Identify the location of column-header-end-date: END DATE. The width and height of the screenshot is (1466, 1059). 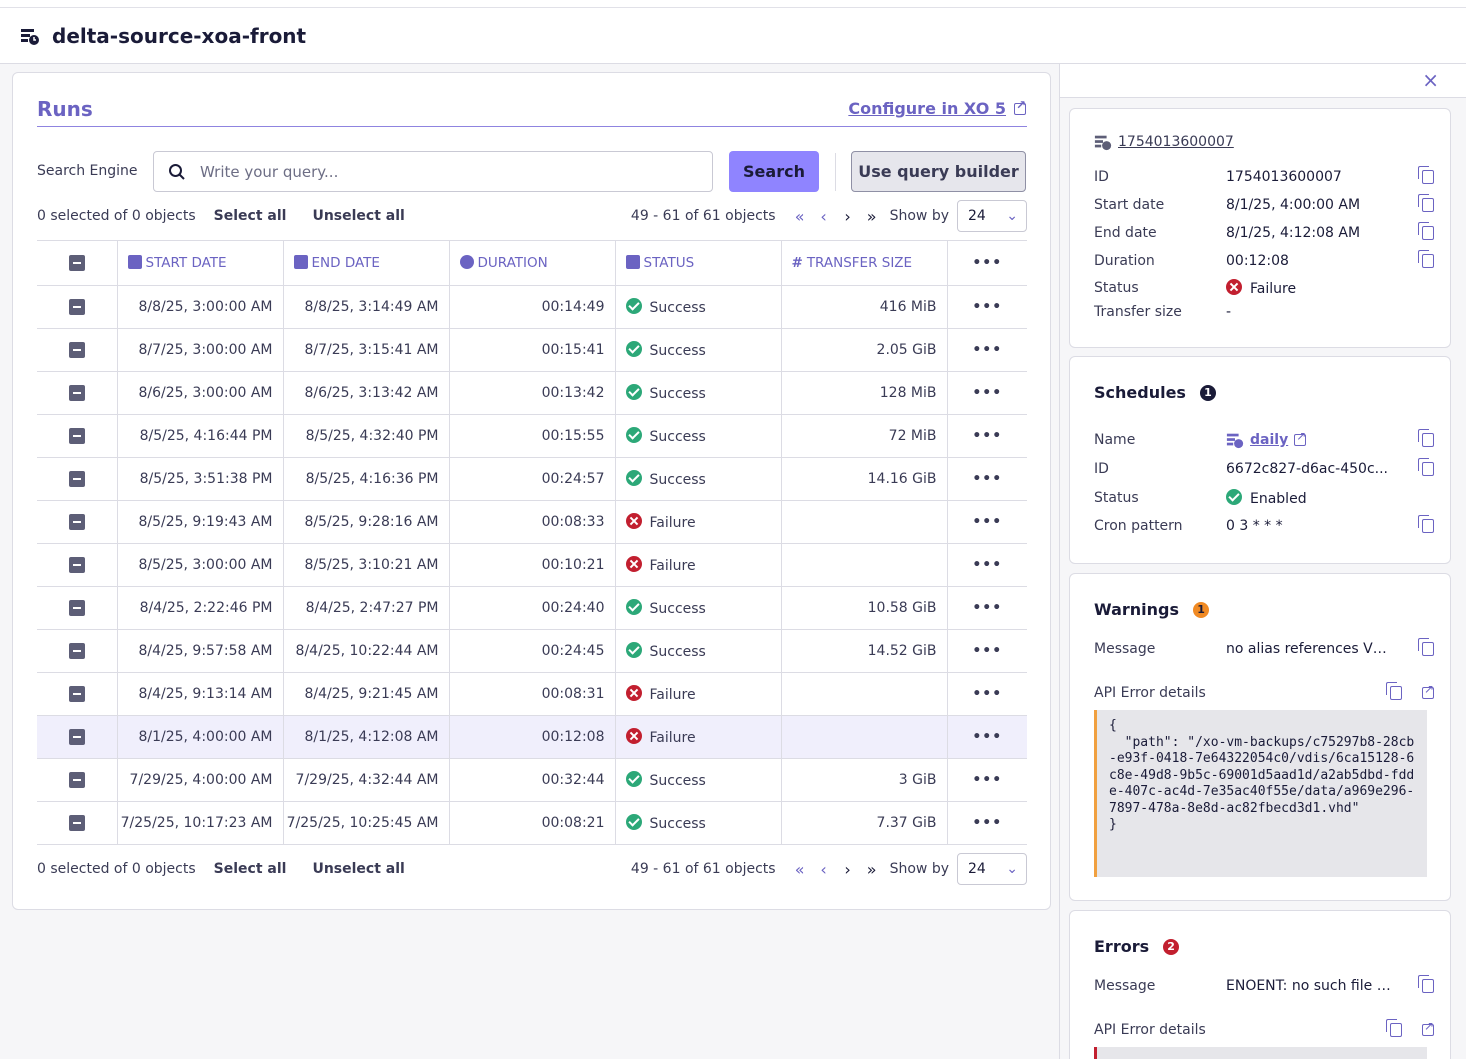
(366, 263).